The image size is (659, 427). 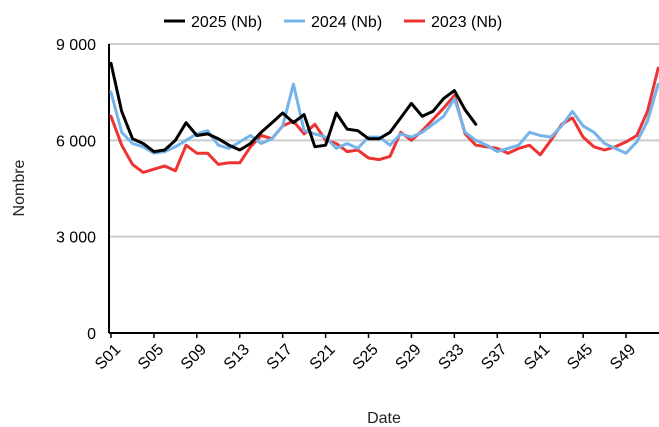 What do you see at coordinates (76, 45) in the screenshot?
I see `y-tick-label: 9 000` at bounding box center [76, 45].